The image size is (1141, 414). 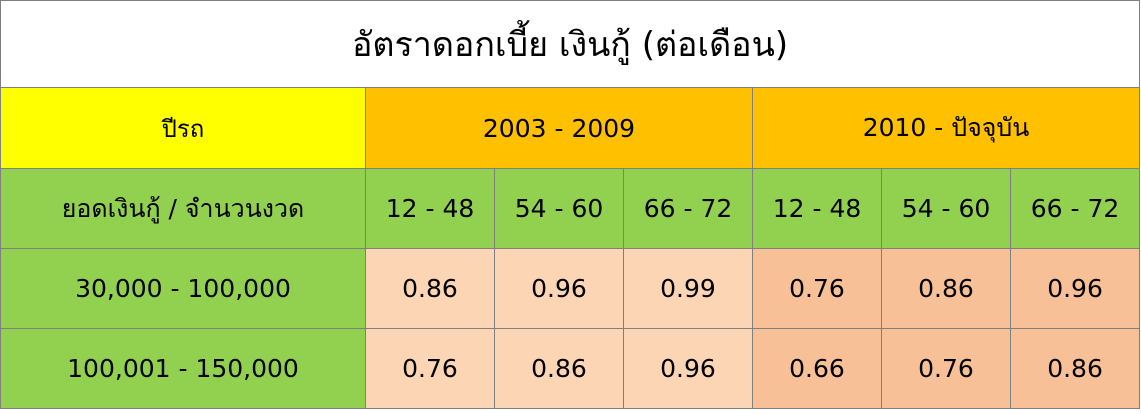 What do you see at coordinates (946, 128) in the screenshot?
I see `period-header-2010-present: 2010 - ปัจจุบัน` at bounding box center [946, 128].